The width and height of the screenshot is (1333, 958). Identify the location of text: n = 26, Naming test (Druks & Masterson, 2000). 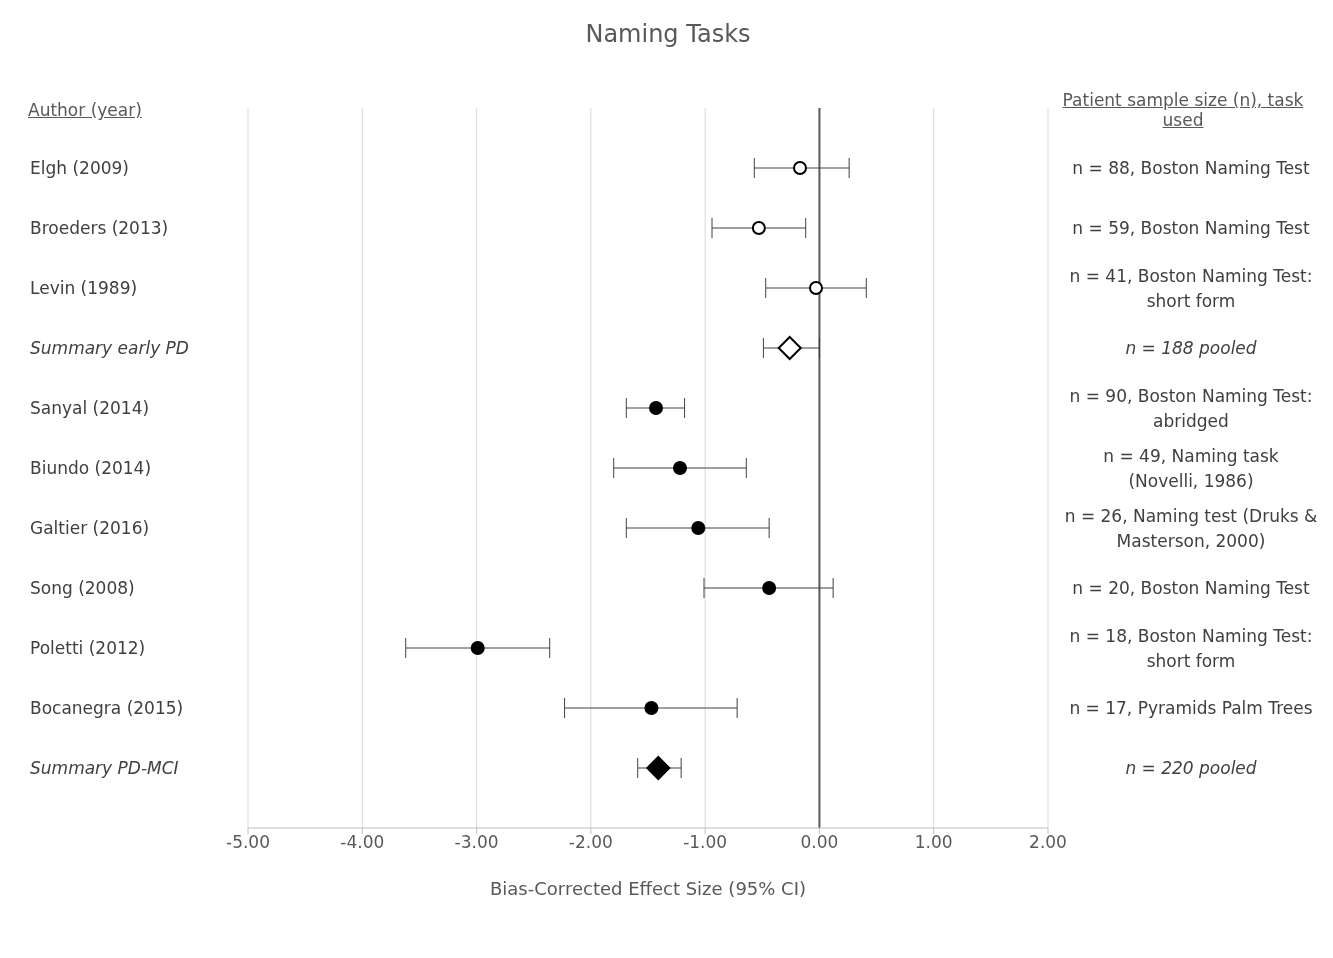
(1191, 528).